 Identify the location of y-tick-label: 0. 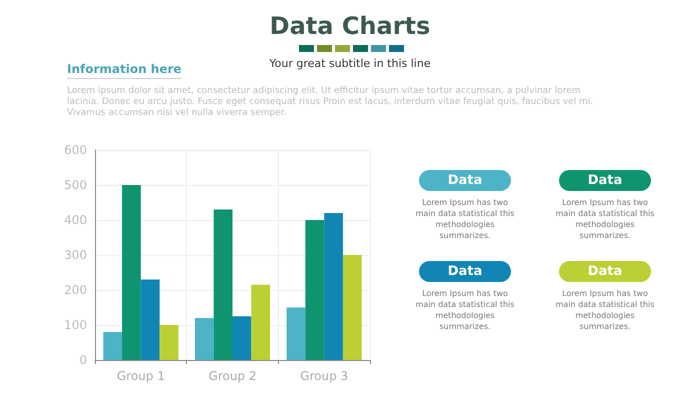
(83, 360).